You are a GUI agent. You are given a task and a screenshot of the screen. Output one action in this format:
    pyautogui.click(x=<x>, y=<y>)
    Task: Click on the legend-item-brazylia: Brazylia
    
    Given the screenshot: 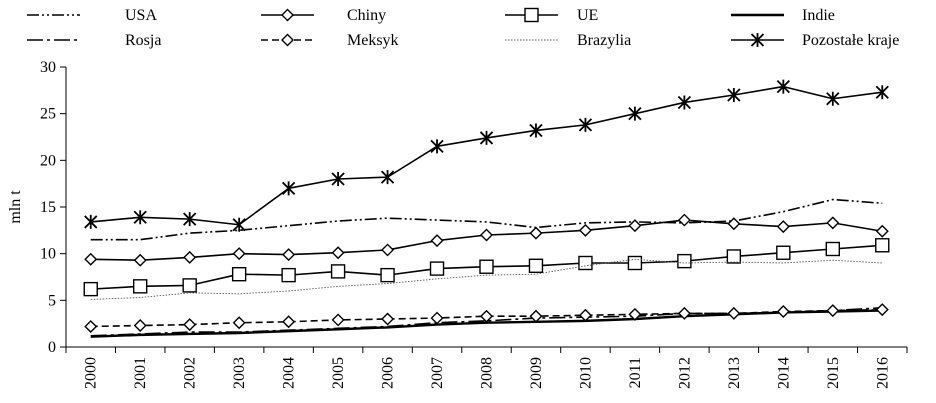 What is the action you would take?
    pyautogui.click(x=568, y=40)
    